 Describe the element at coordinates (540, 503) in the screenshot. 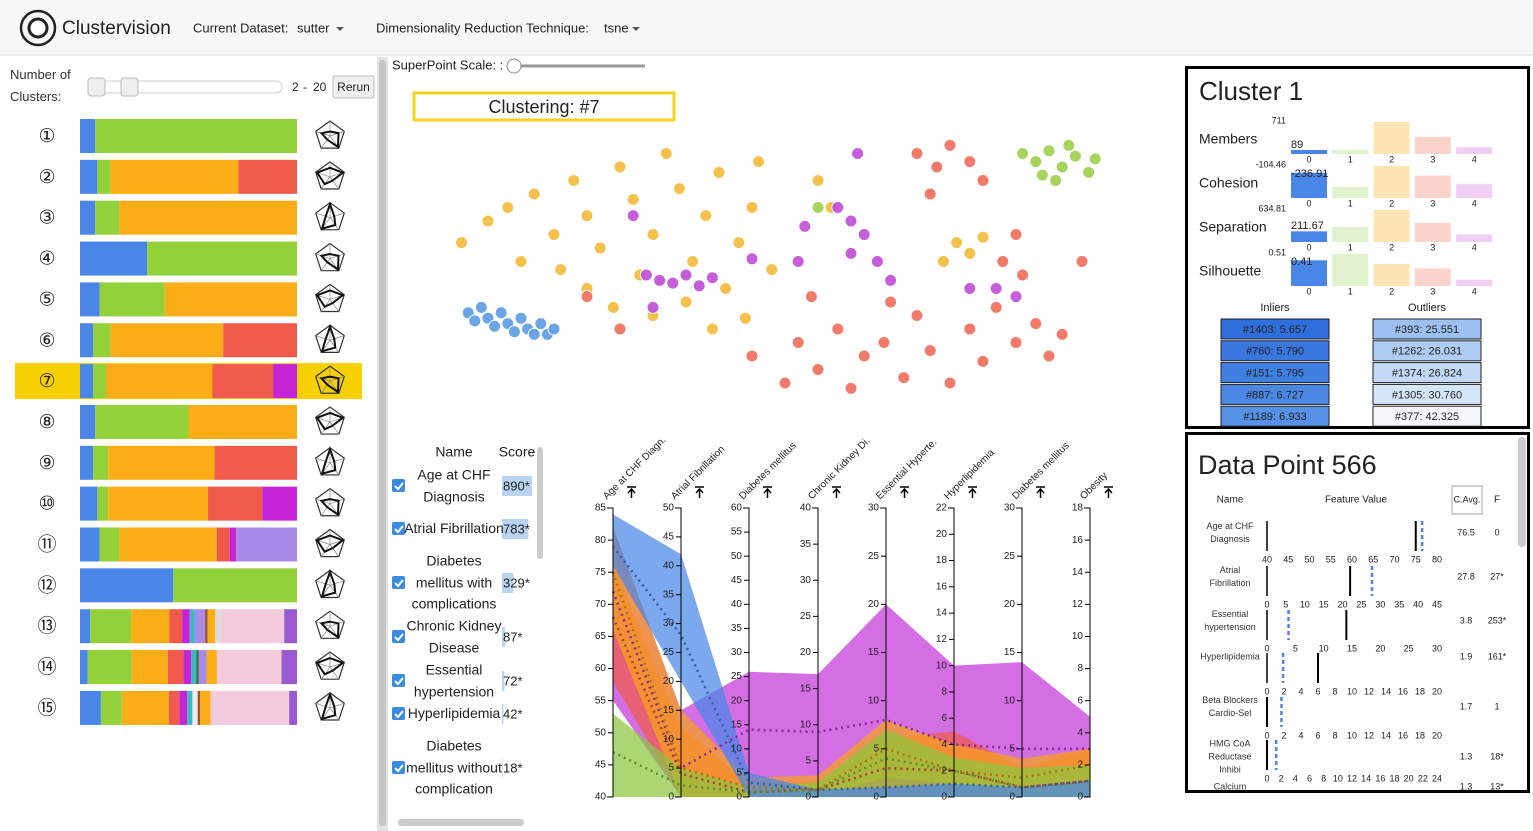

I see `list-scrollbar` at that location.